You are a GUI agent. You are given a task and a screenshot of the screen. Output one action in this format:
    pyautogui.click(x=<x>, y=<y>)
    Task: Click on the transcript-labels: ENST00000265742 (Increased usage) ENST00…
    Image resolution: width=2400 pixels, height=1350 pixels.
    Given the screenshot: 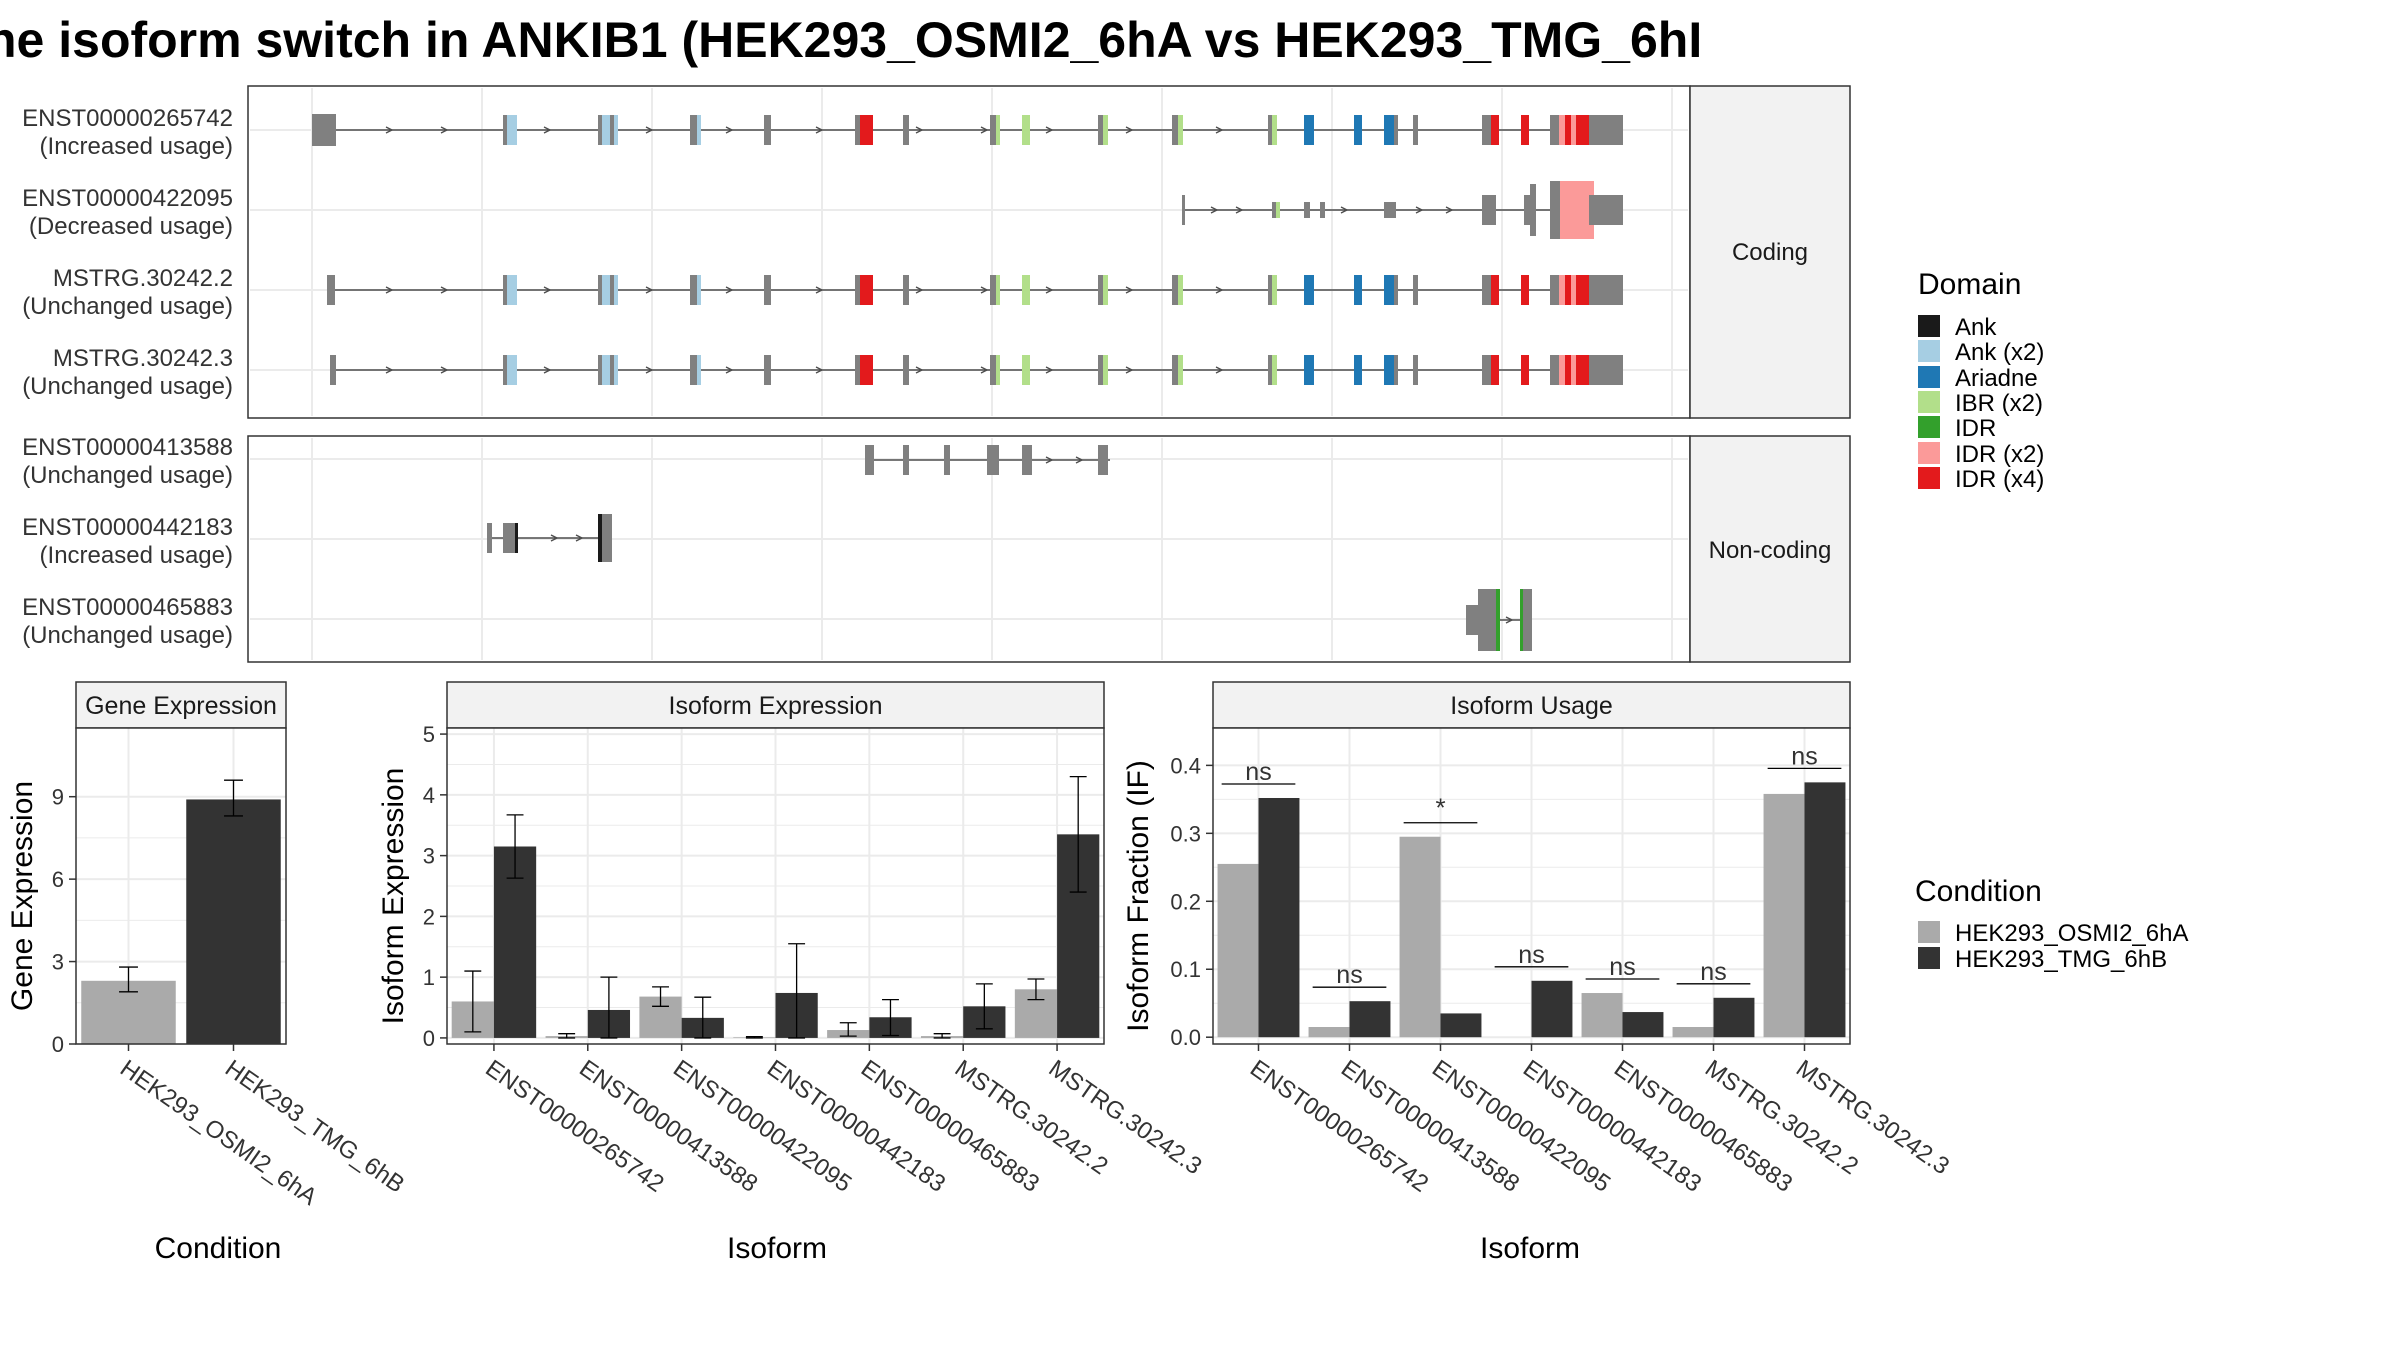 What is the action you would take?
    pyautogui.click(x=127, y=377)
    